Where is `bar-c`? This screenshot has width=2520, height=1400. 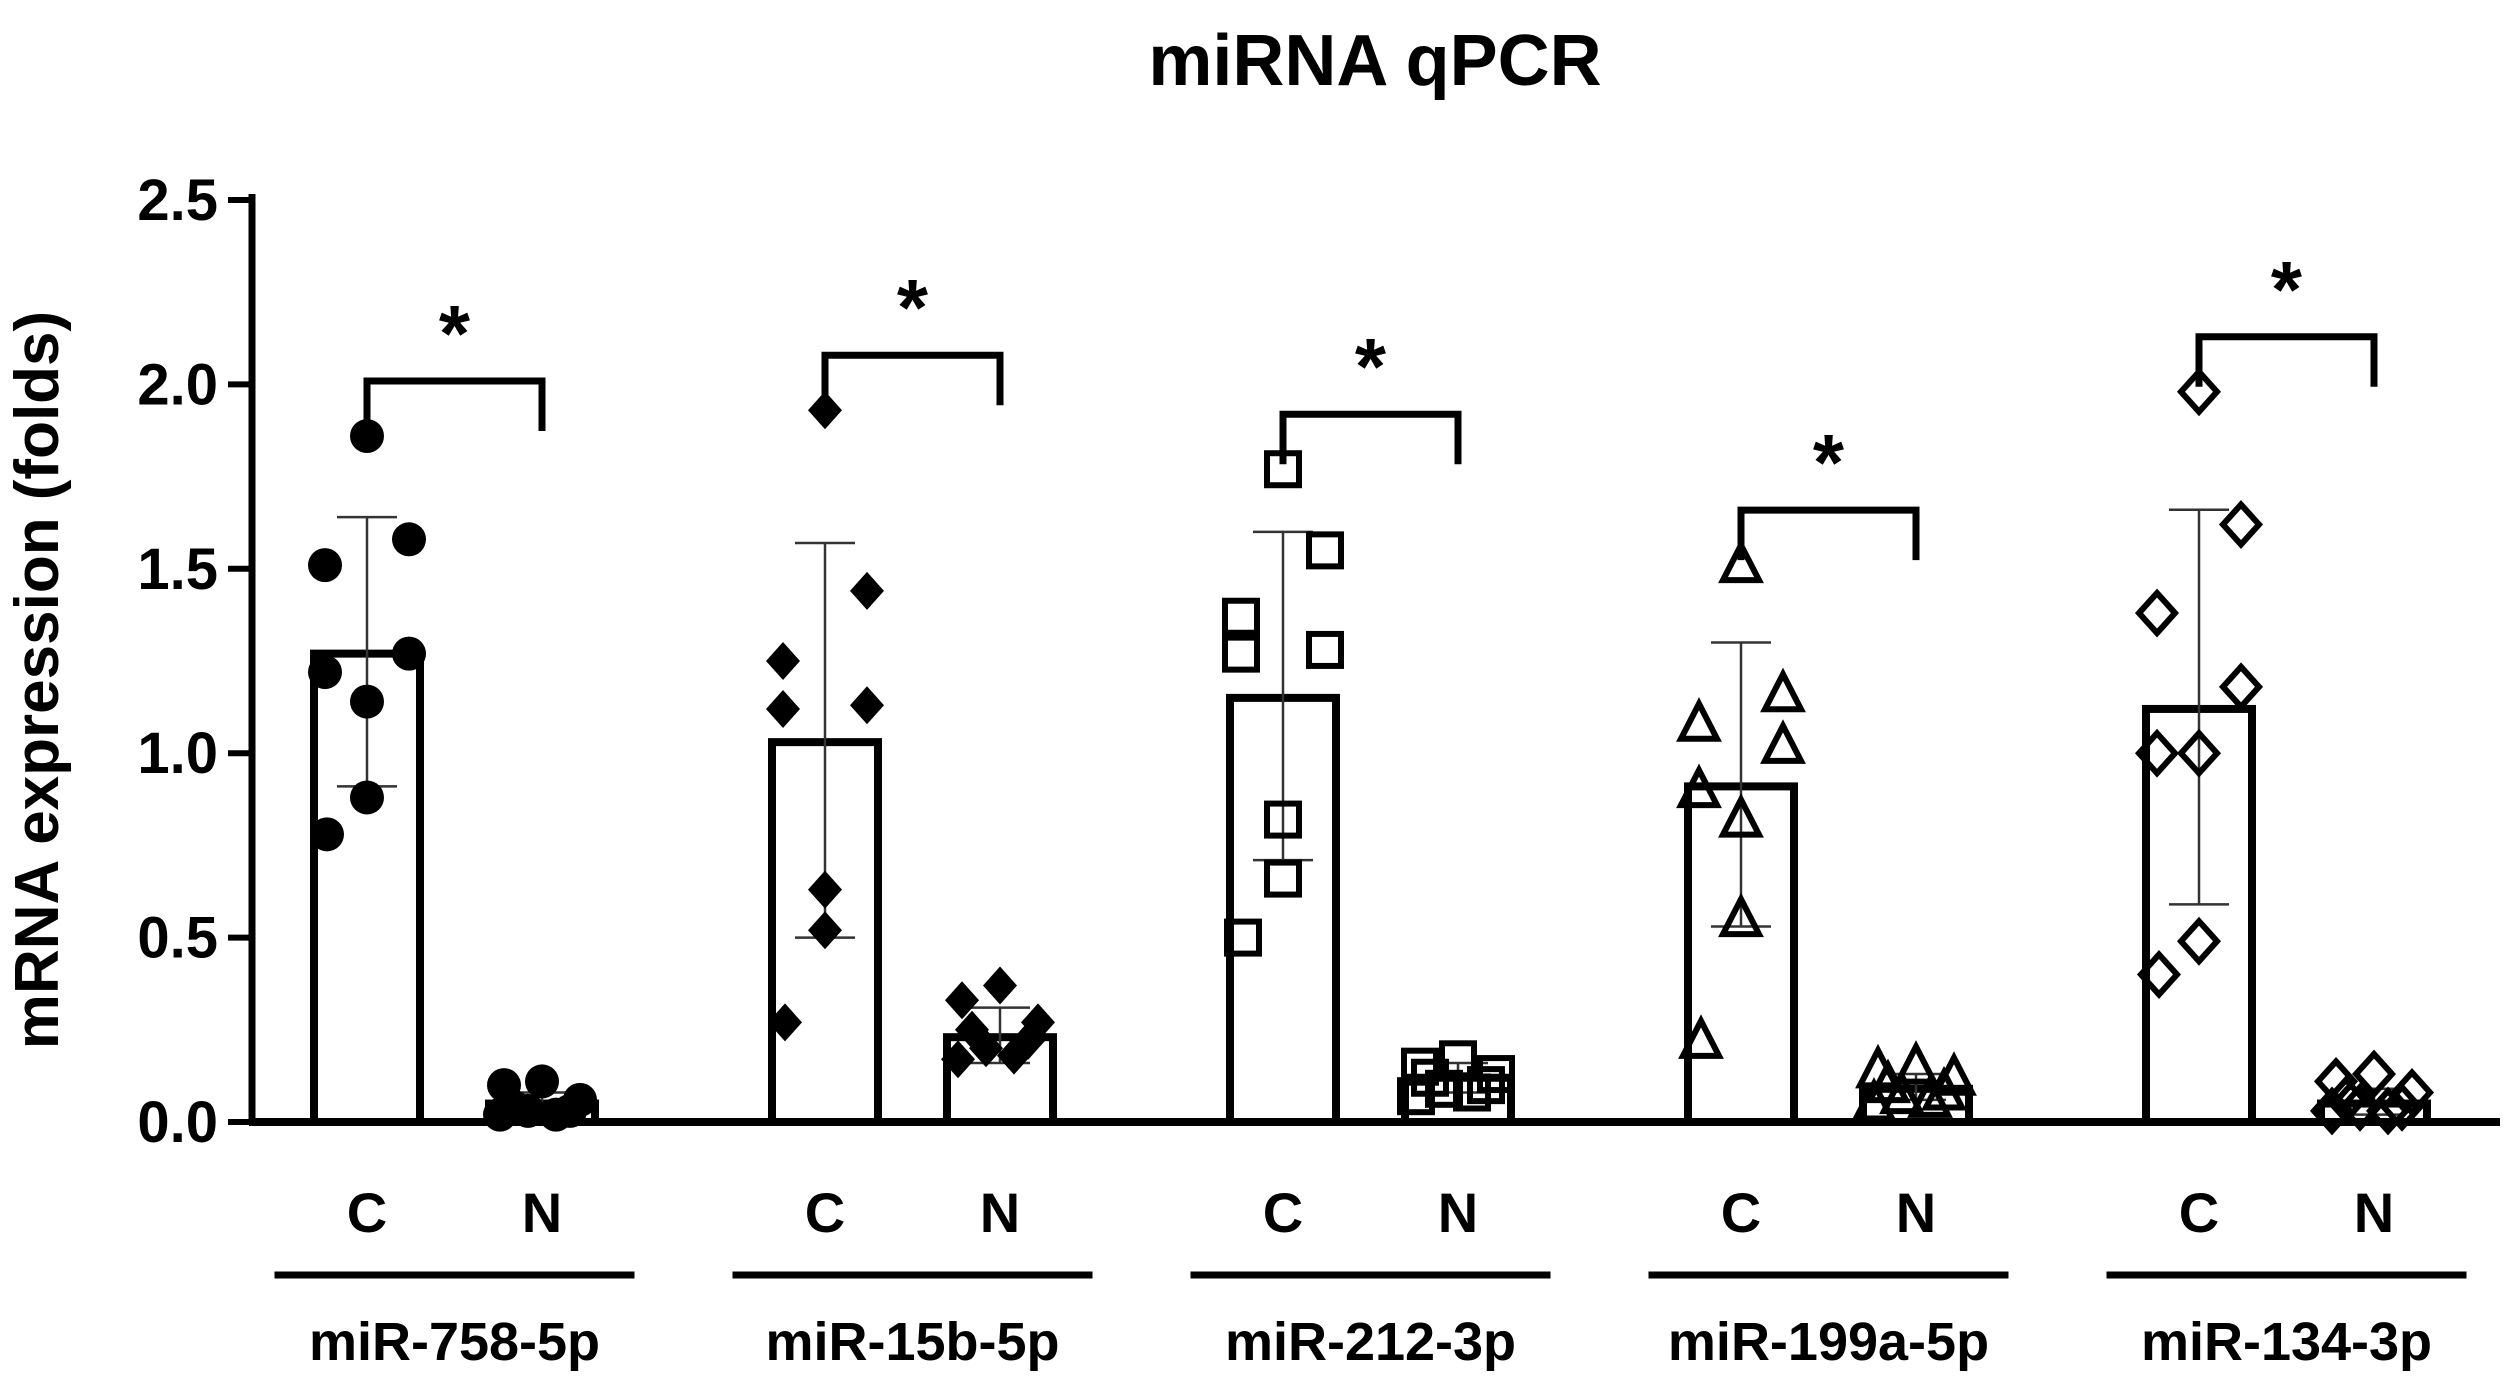 bar-c is located at coordinates (2199, 915).